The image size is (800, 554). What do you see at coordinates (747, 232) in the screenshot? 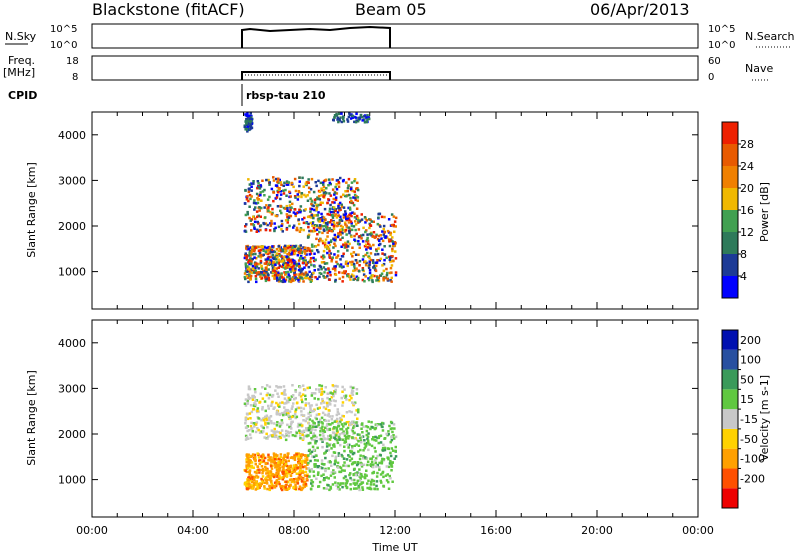
I see `power-colorbar-tick-label: 12` at bounding box center [747, 232].